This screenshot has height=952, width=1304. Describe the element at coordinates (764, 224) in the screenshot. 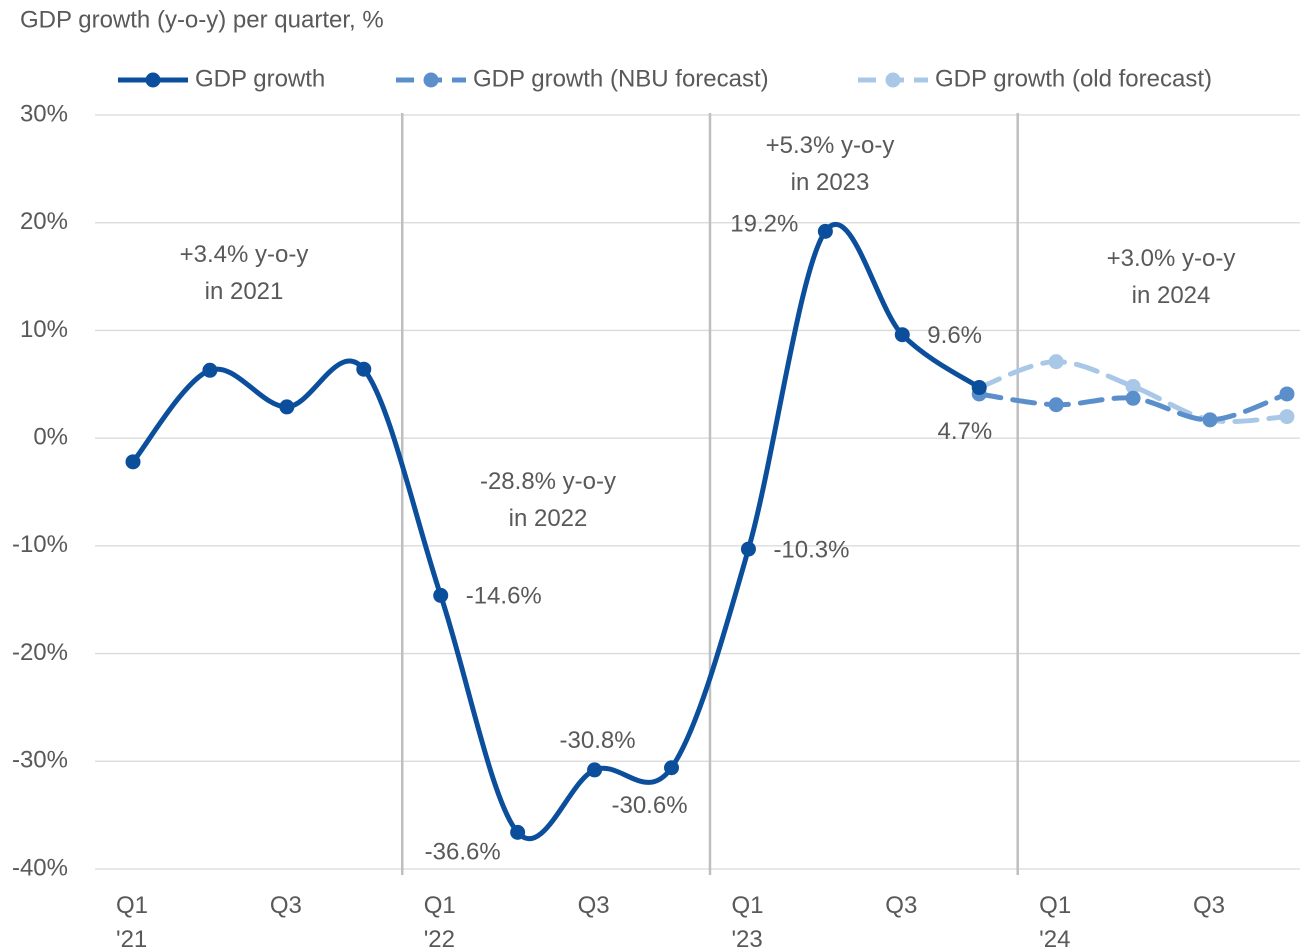

I see `data-label: 19.2%` at that location.